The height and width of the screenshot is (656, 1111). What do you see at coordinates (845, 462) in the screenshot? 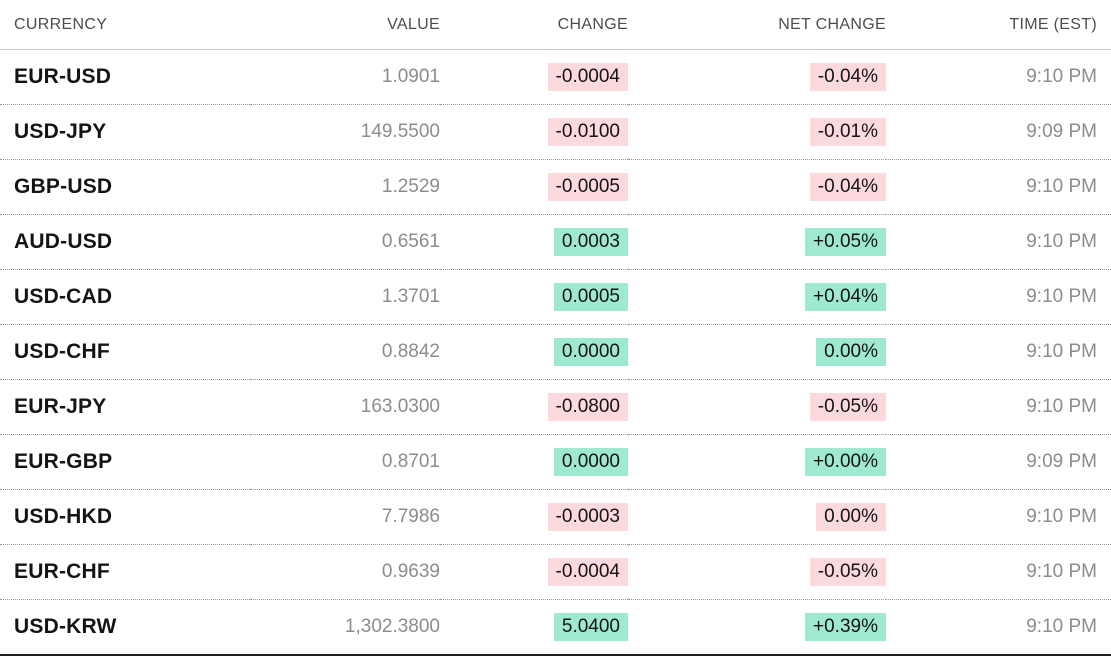
I see `net-change-pill: +0.00%` at bounding box center [845, 462].